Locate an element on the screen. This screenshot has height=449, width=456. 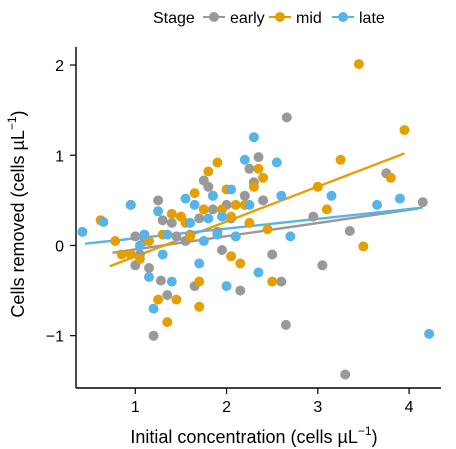
x-tick-label-2: 2 is located at coordinates (226, 407).